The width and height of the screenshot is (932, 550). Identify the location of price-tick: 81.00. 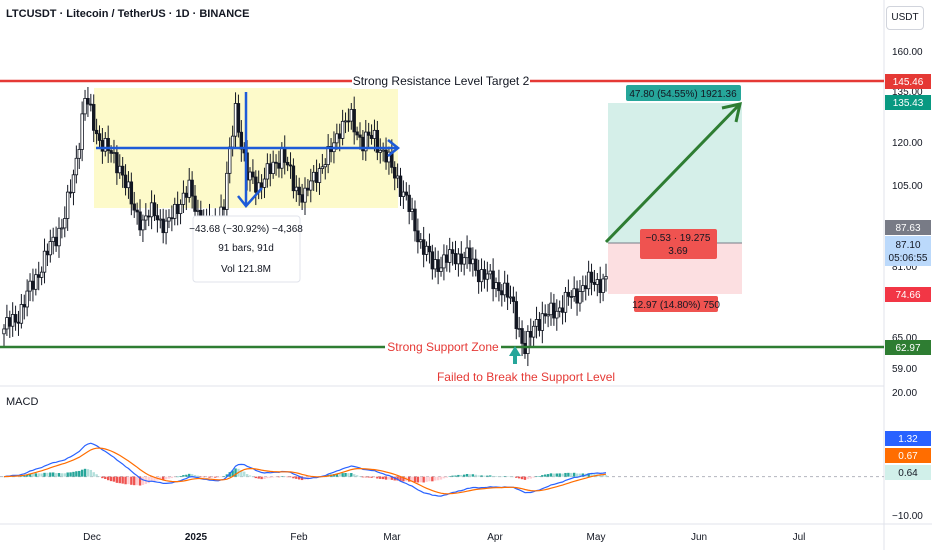
(904, 267).